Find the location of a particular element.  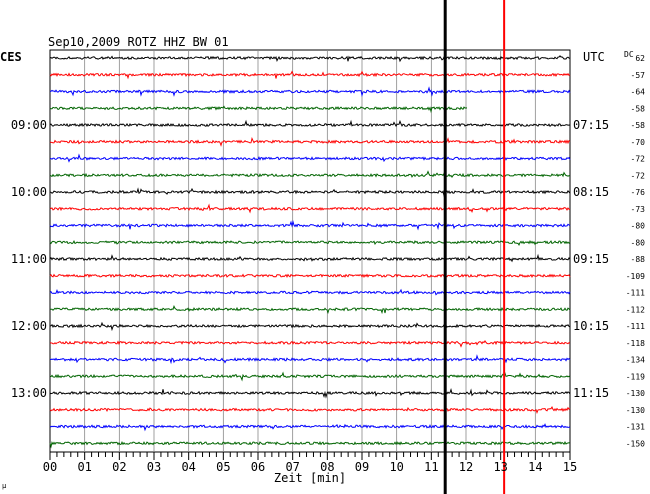

right-time-label: 09:15 is located at coordinates (591, 259).